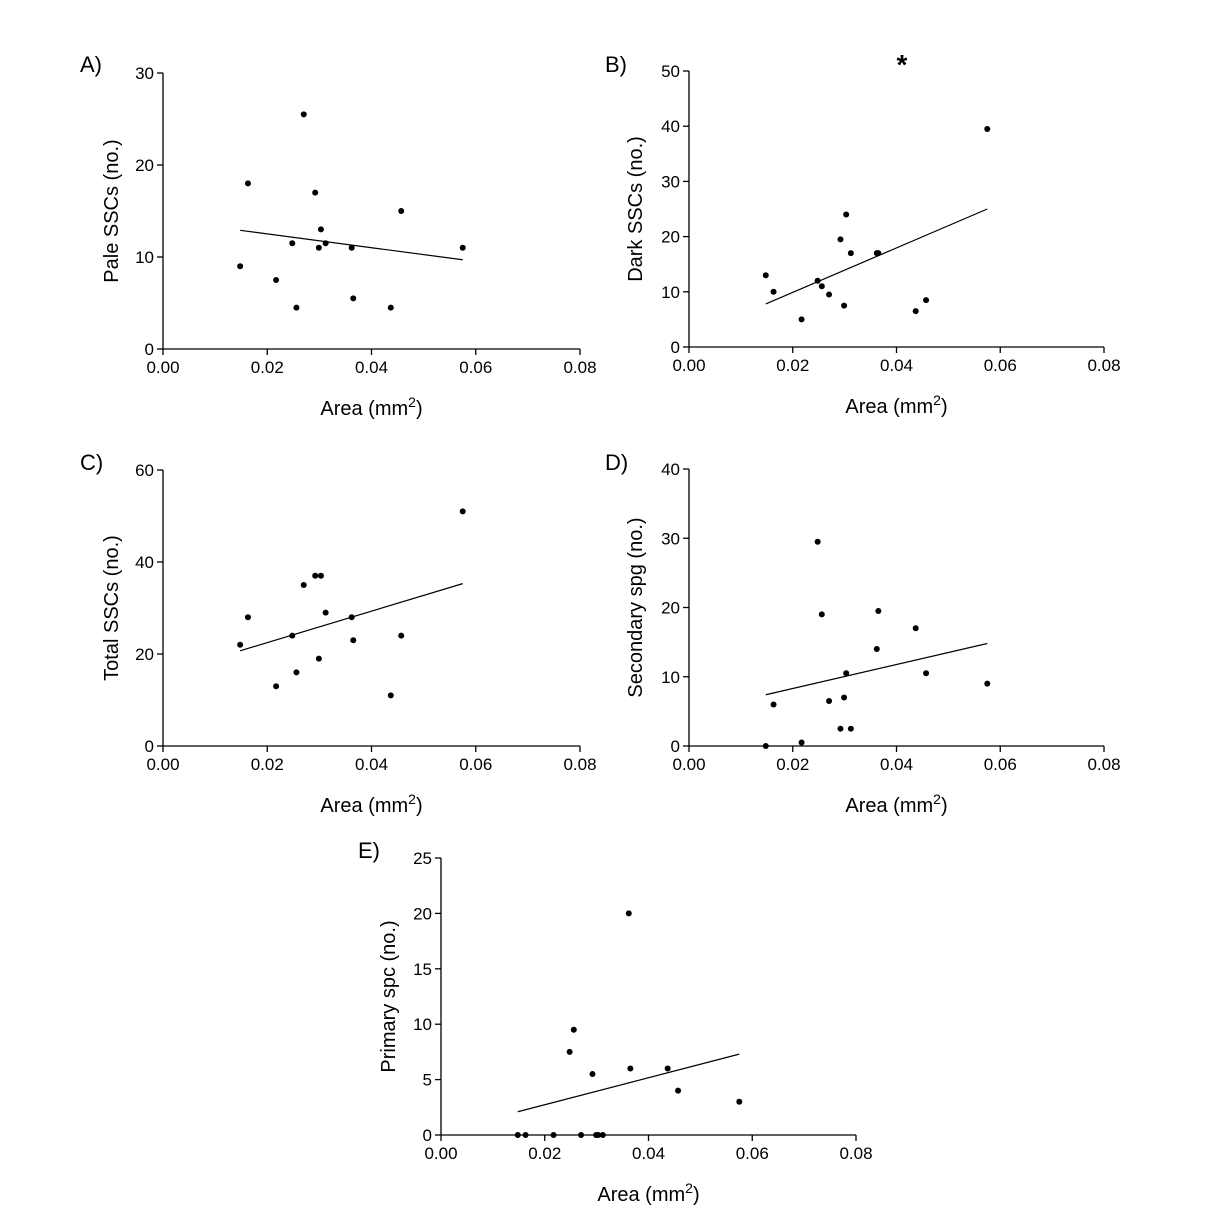 The width and height of the screenshot is (1206, 1232). What do you see at coordinates (670, 237) in the screenshot?
I see `y-tick-label: 20` at bounding box center [670, 237].